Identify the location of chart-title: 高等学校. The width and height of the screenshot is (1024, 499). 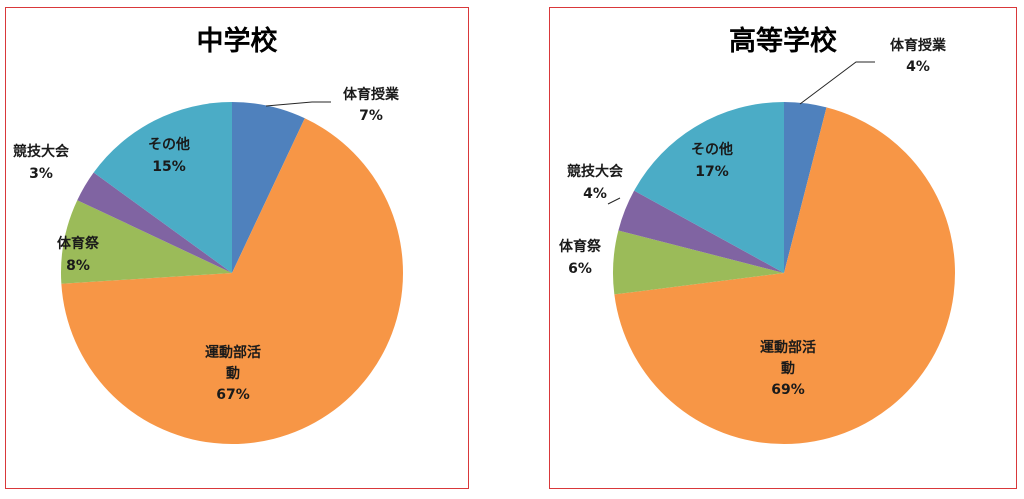
(783, 41).